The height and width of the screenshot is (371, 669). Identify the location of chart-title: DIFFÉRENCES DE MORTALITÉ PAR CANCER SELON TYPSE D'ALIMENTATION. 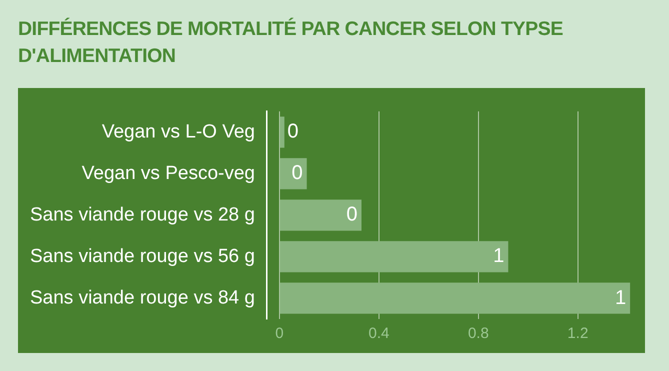
(291, 42).